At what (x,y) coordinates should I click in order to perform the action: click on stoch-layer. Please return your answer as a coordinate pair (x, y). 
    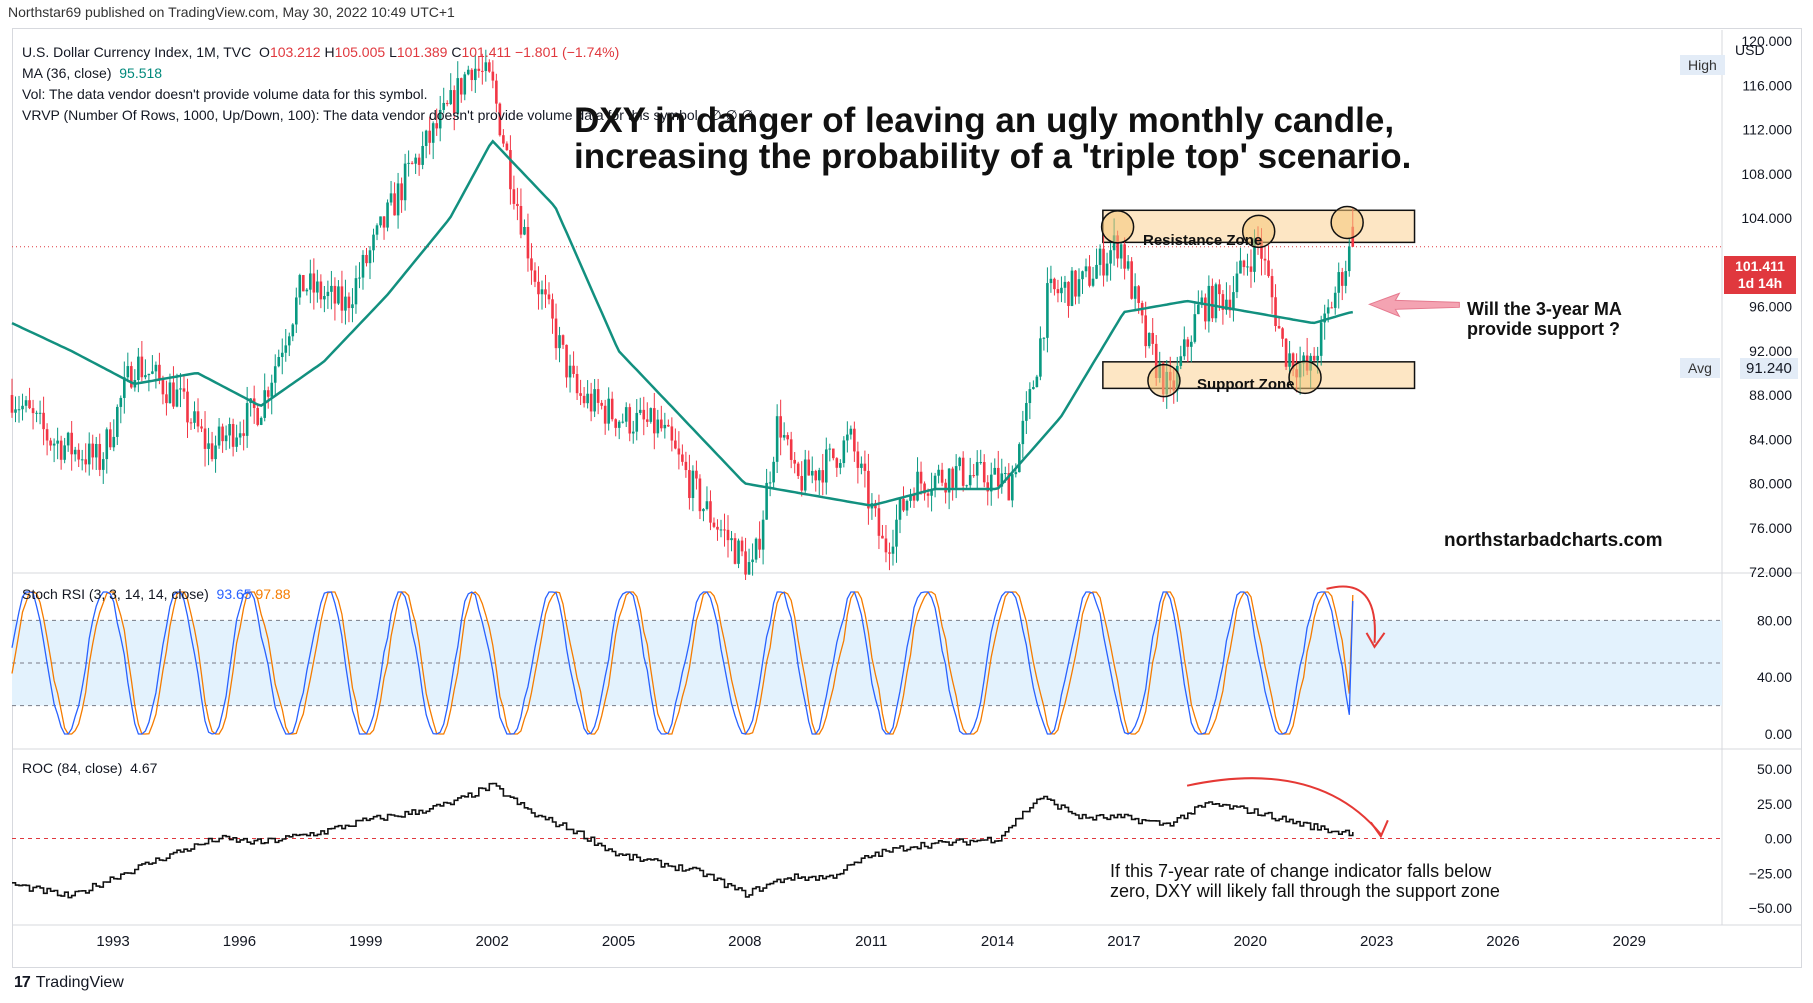
    Looking at the image, I should click on (866, 663).